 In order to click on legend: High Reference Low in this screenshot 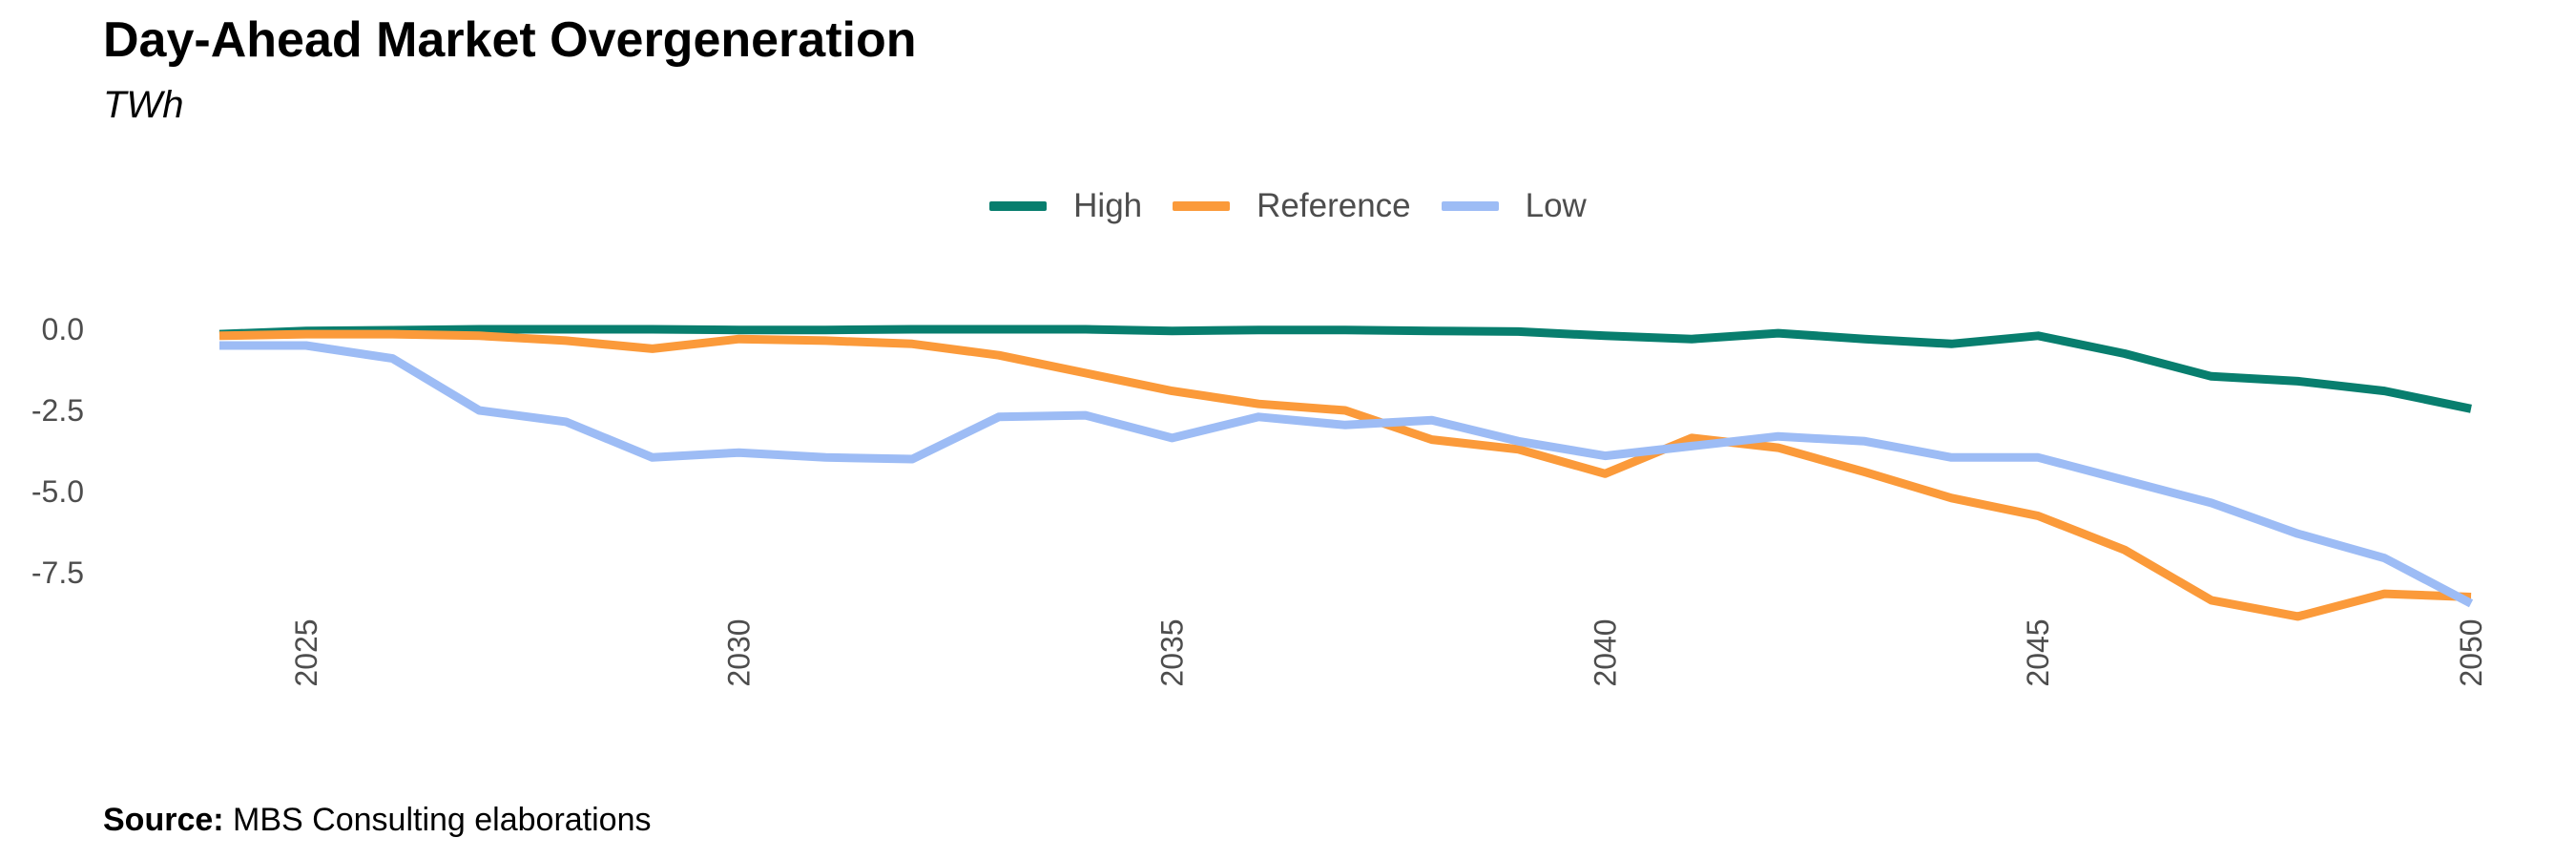, I will do `click(1288, 206)`.